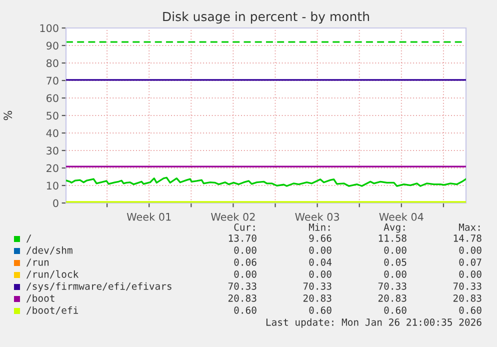  I want to click on legend-label: /dev/shm, so click(49, 250).